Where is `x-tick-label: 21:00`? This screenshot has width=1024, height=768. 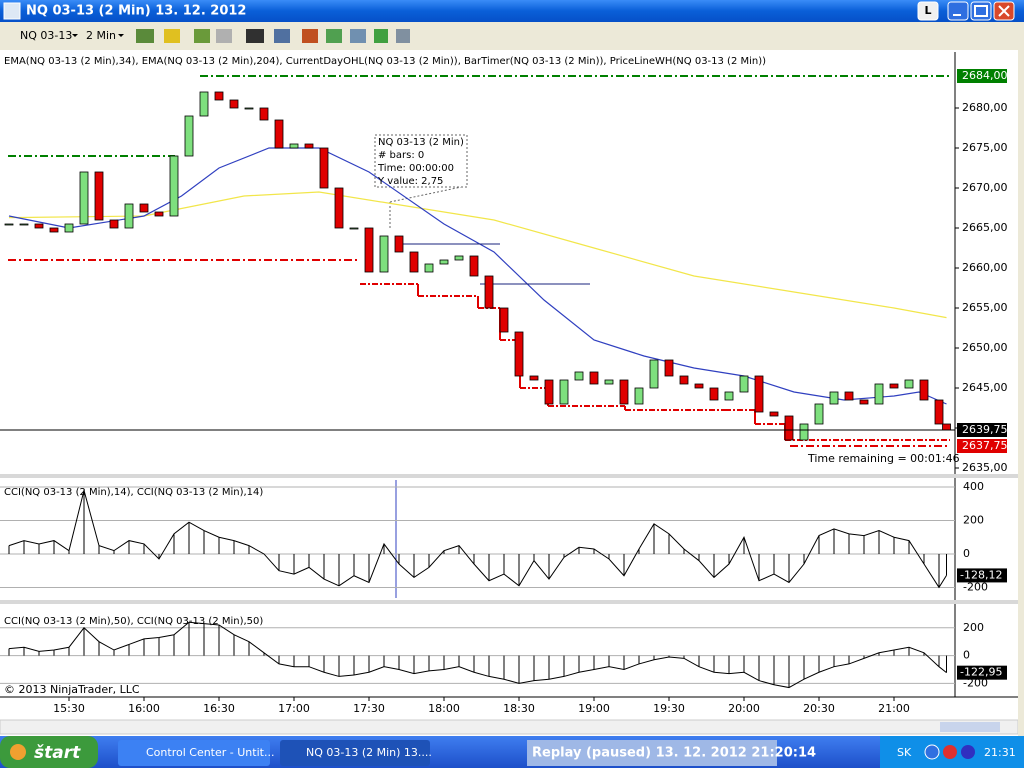 x-tick-label: 21:00 is located at coordinates (894, 708).